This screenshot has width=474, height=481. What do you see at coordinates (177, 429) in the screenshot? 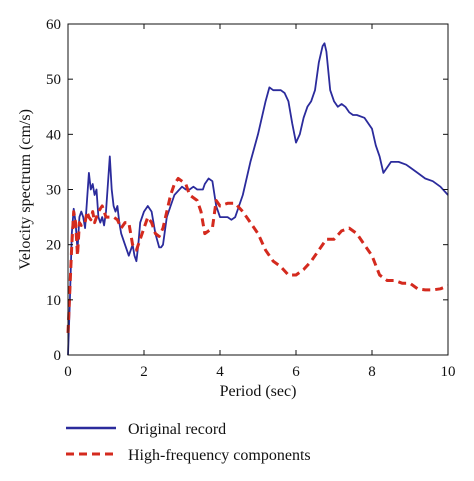
I see `legend-label-original-record: Original record` at bounding box center [177, 429].